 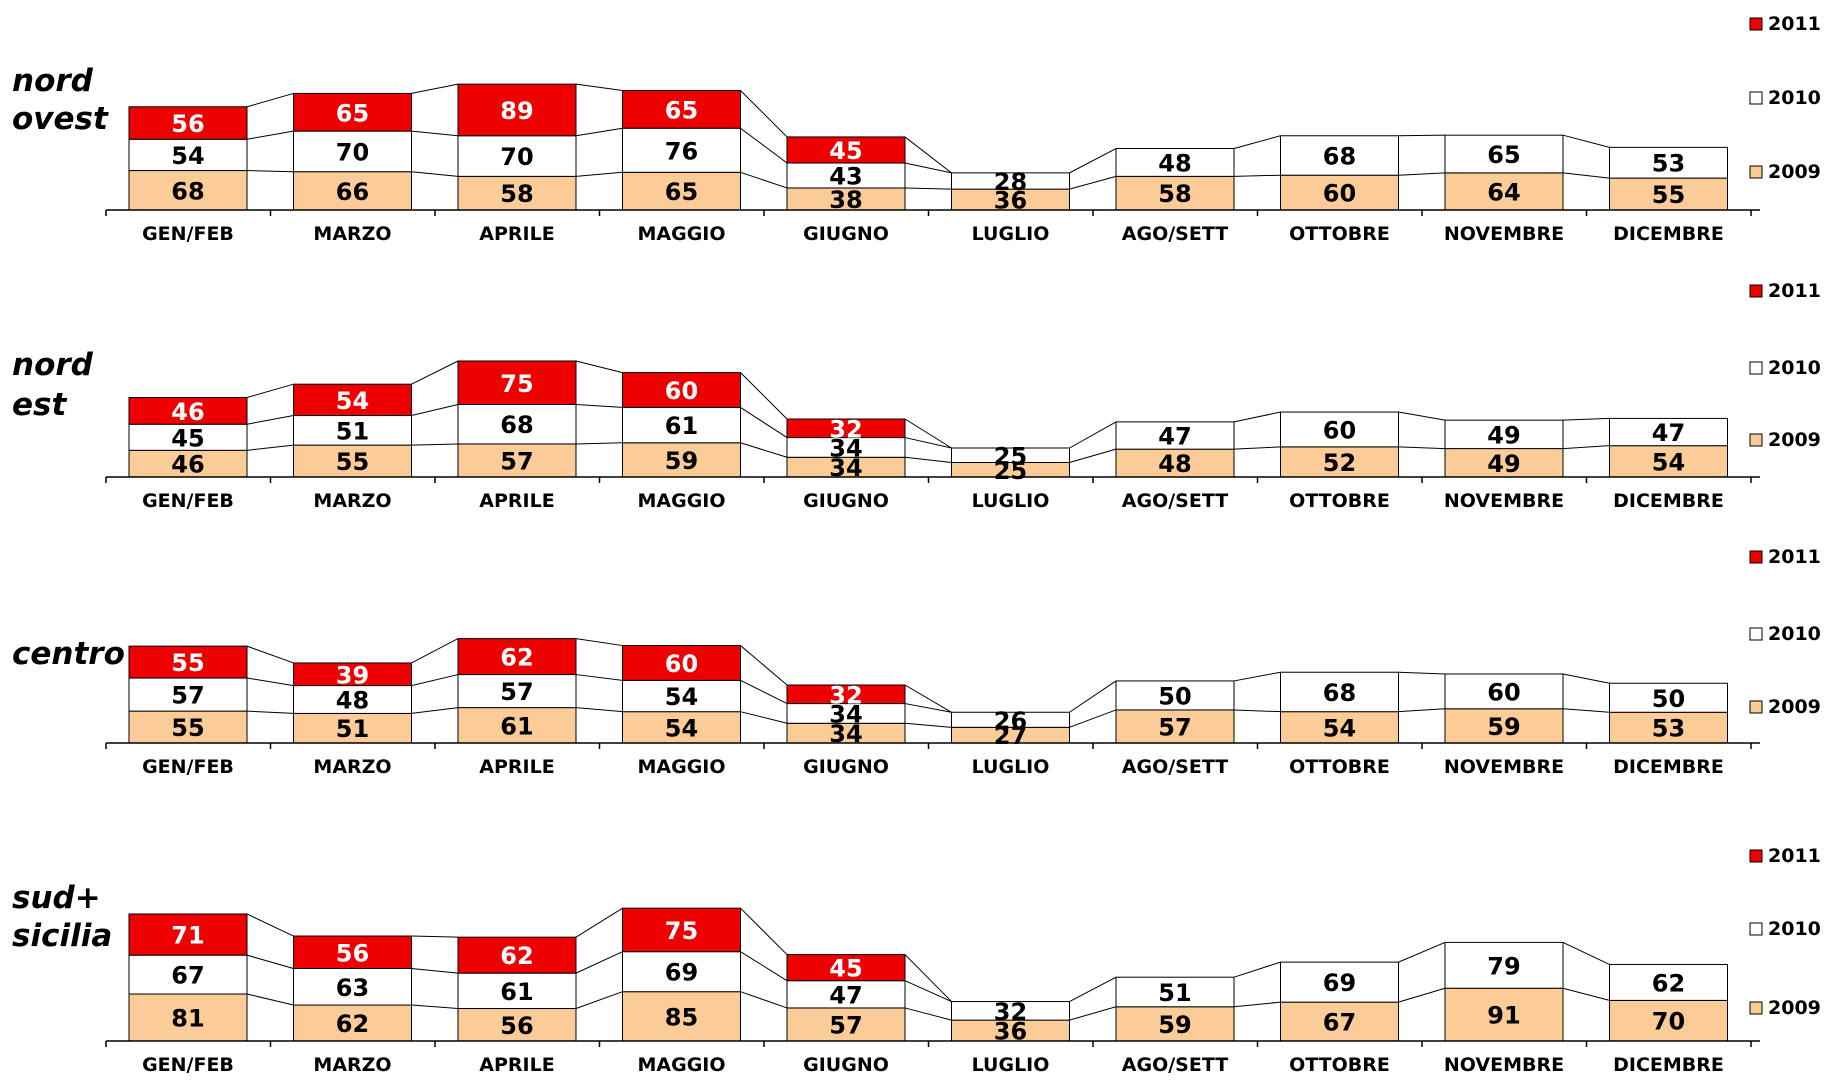 What do you see at coordinates (187, 191) in the screenshot?
I see `value-label-2009: 68` at bounding box center [187, 191].